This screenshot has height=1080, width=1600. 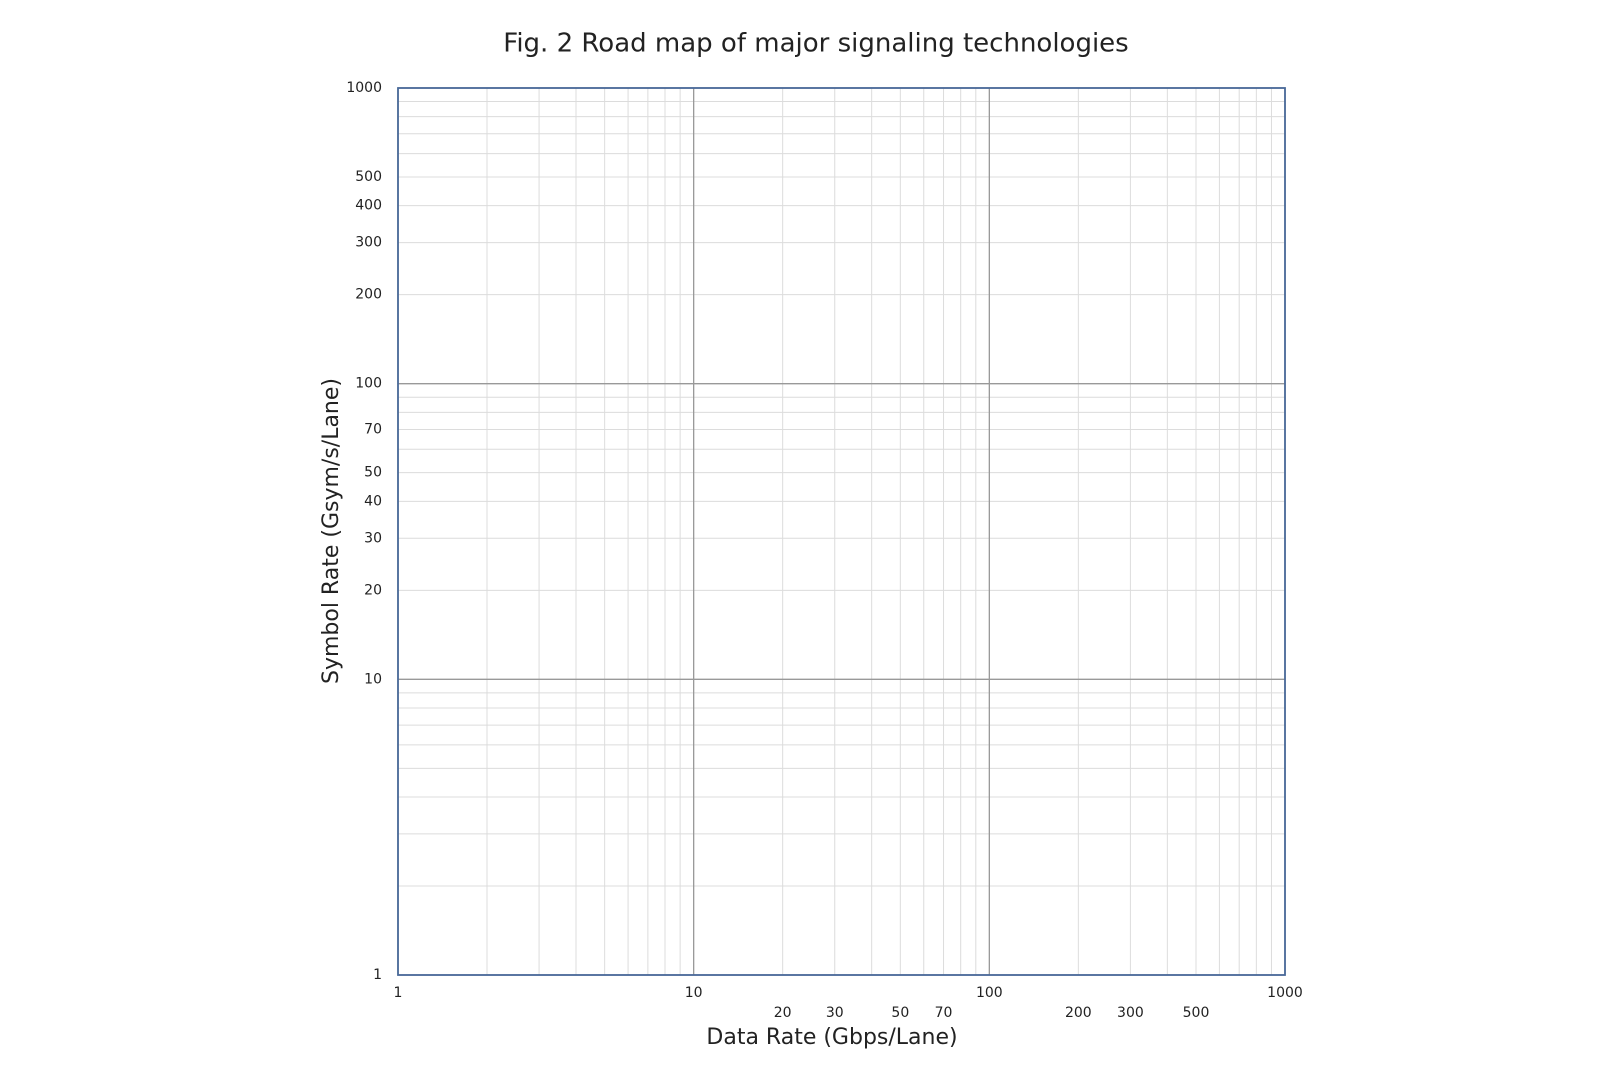 What do you see at coordinates (364, 88) in the screenshot?
I see `y-tick-label: 1000` at bounding box center [364, 88].